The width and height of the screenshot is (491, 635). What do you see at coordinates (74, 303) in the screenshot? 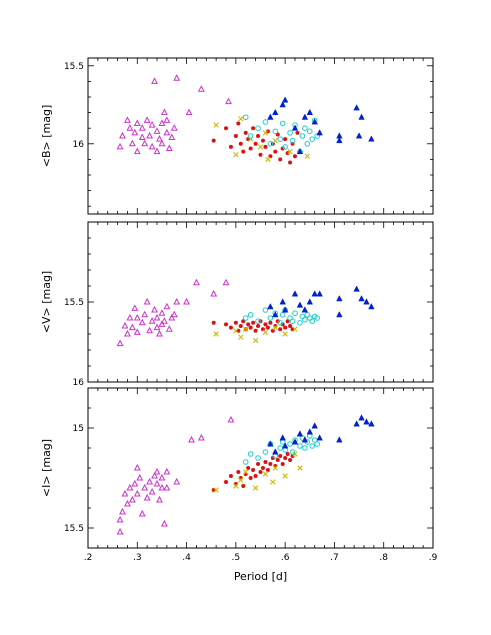
I see `y-tick-label: 15.5` at bounding box center [74, 303].